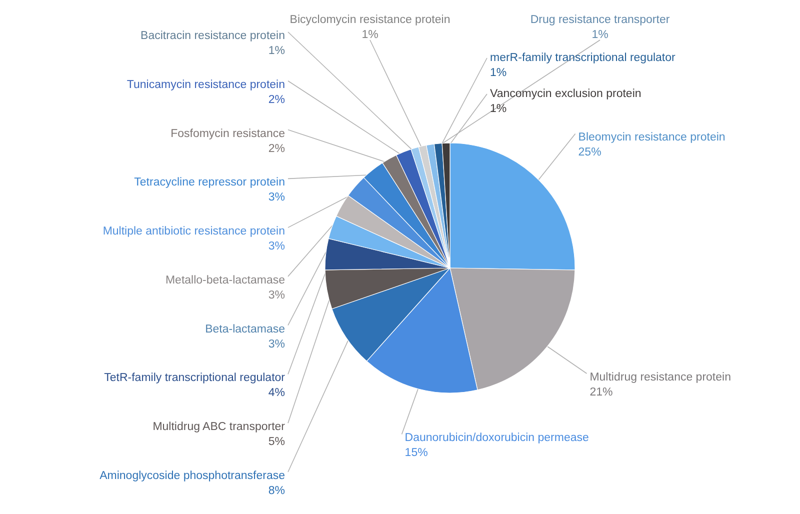 The width and height of the screenshot is (800, 514). Describe the element at coordinates (583, 58) in the screenshot. I see `slice-label: merR-family transcriptional regulator` at that location.